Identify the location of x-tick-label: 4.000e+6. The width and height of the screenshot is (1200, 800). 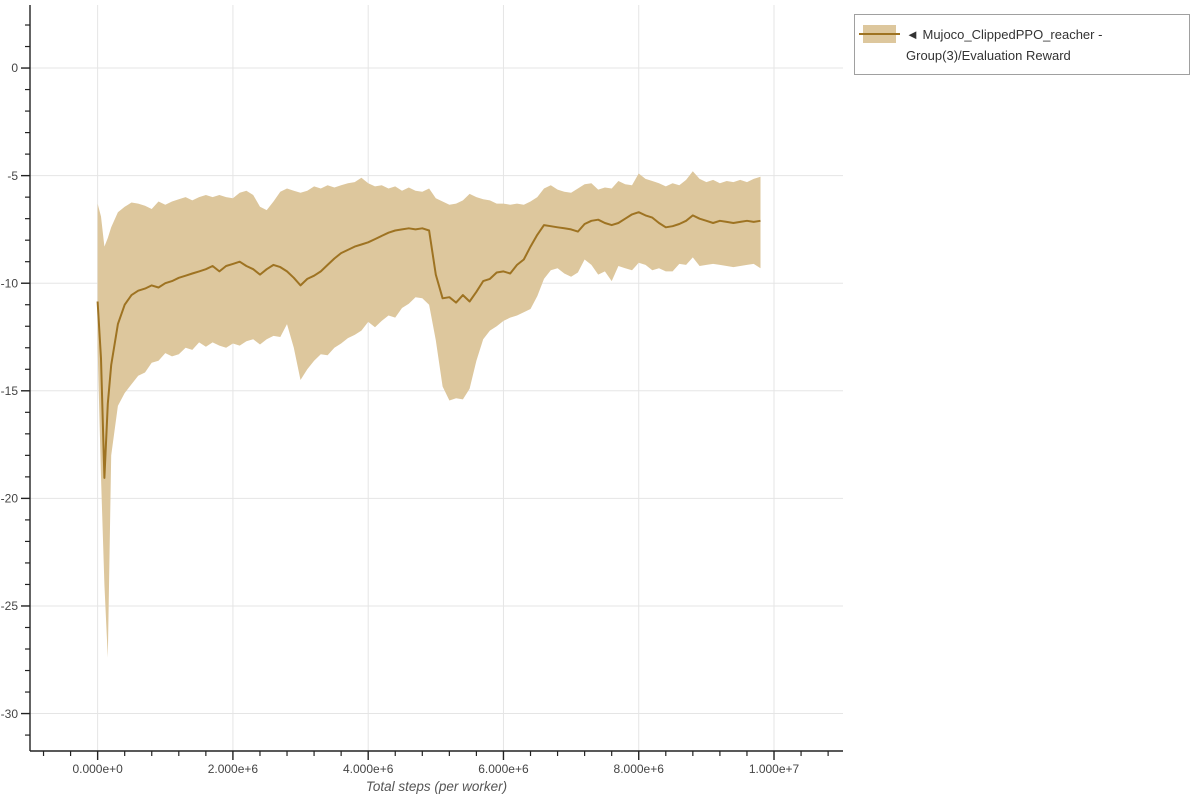
(368, 769).